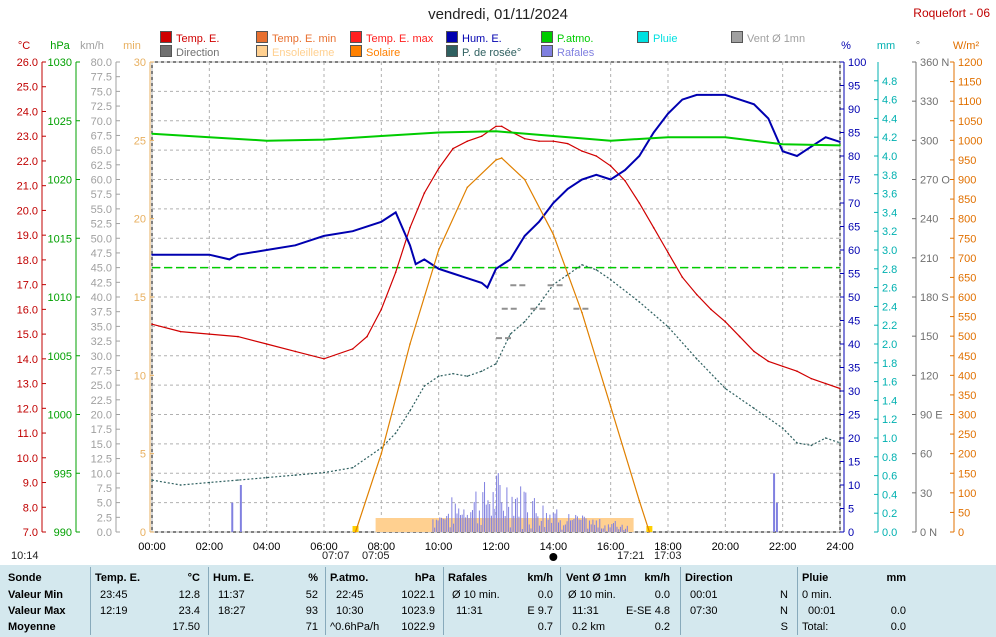  I want to click on stats-cell: 17.50, so click(186, 627).